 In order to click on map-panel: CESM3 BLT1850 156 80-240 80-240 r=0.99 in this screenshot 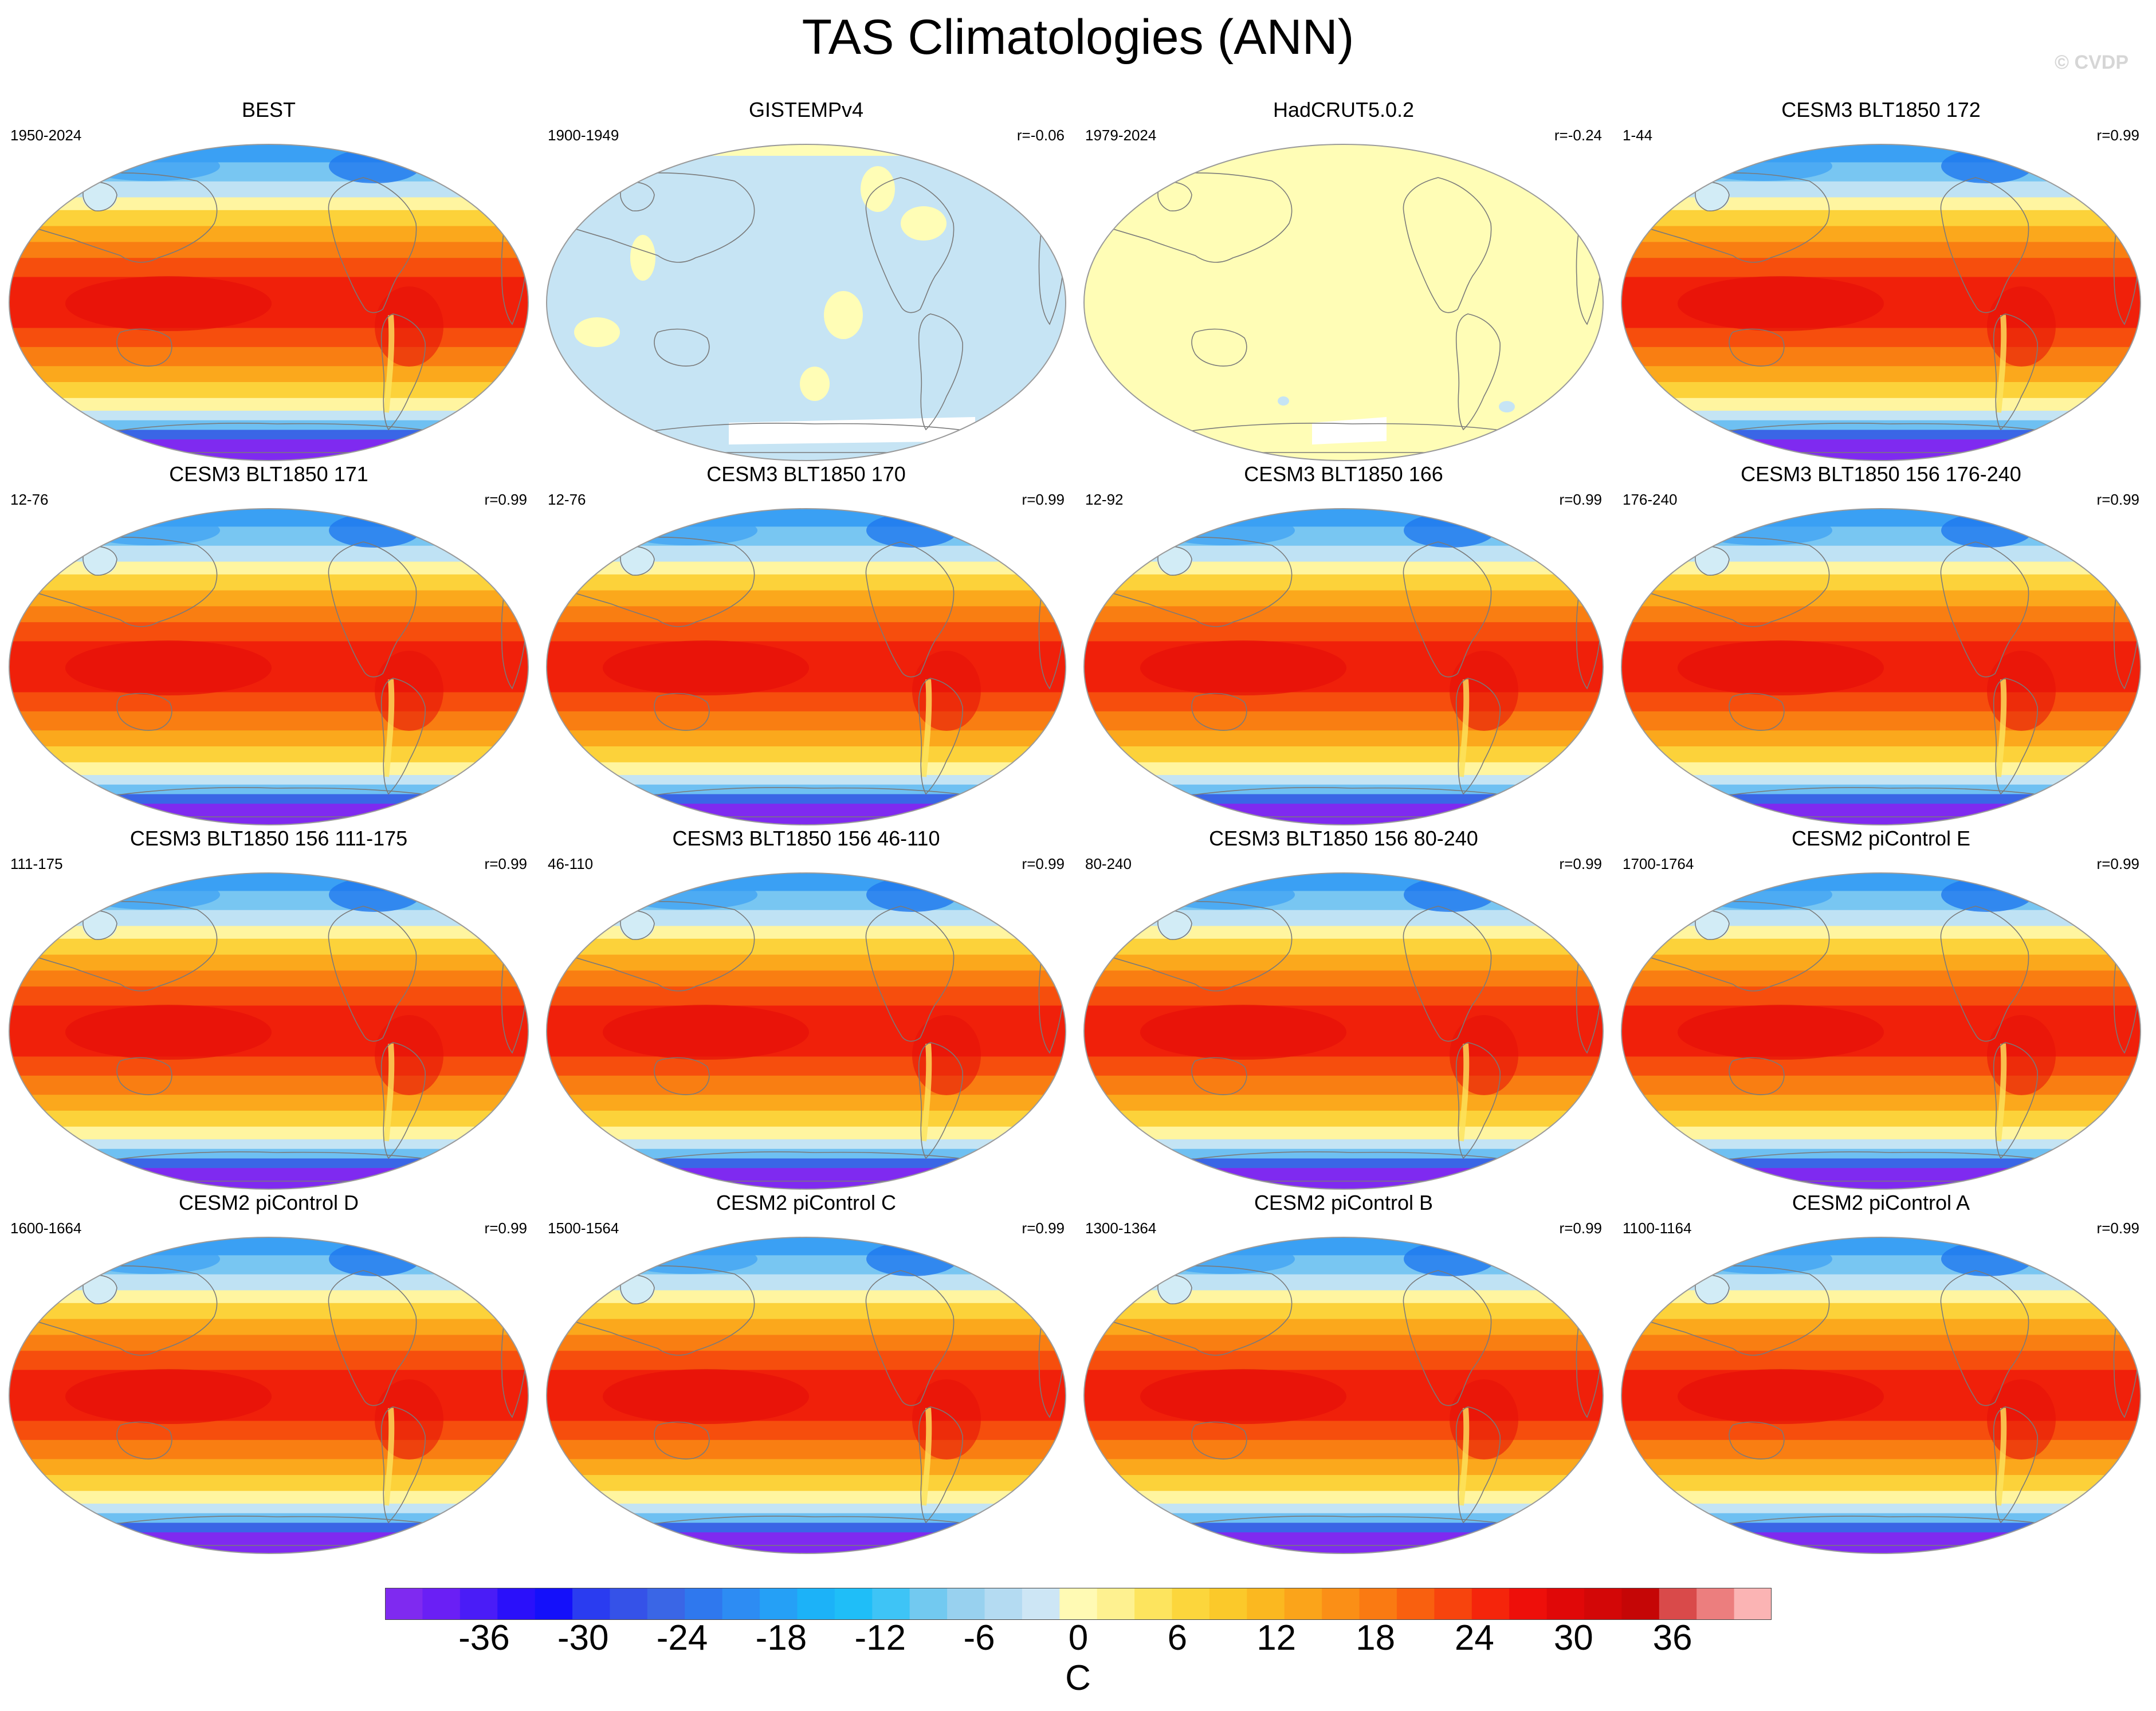, I will do `click(1343, 1008)`.